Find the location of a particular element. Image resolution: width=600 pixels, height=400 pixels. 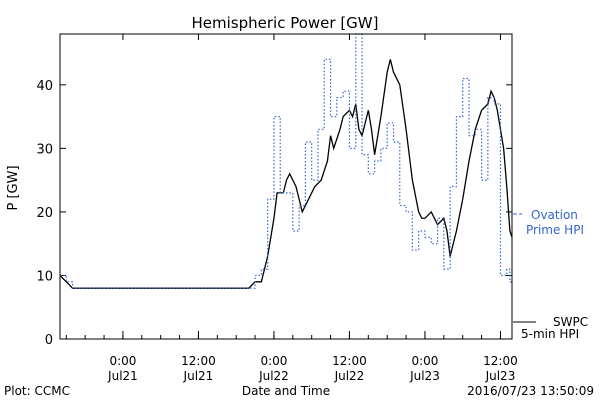

timestamp-label: 2016/07/23 13:50:09 is located at coordinates (530, 391).